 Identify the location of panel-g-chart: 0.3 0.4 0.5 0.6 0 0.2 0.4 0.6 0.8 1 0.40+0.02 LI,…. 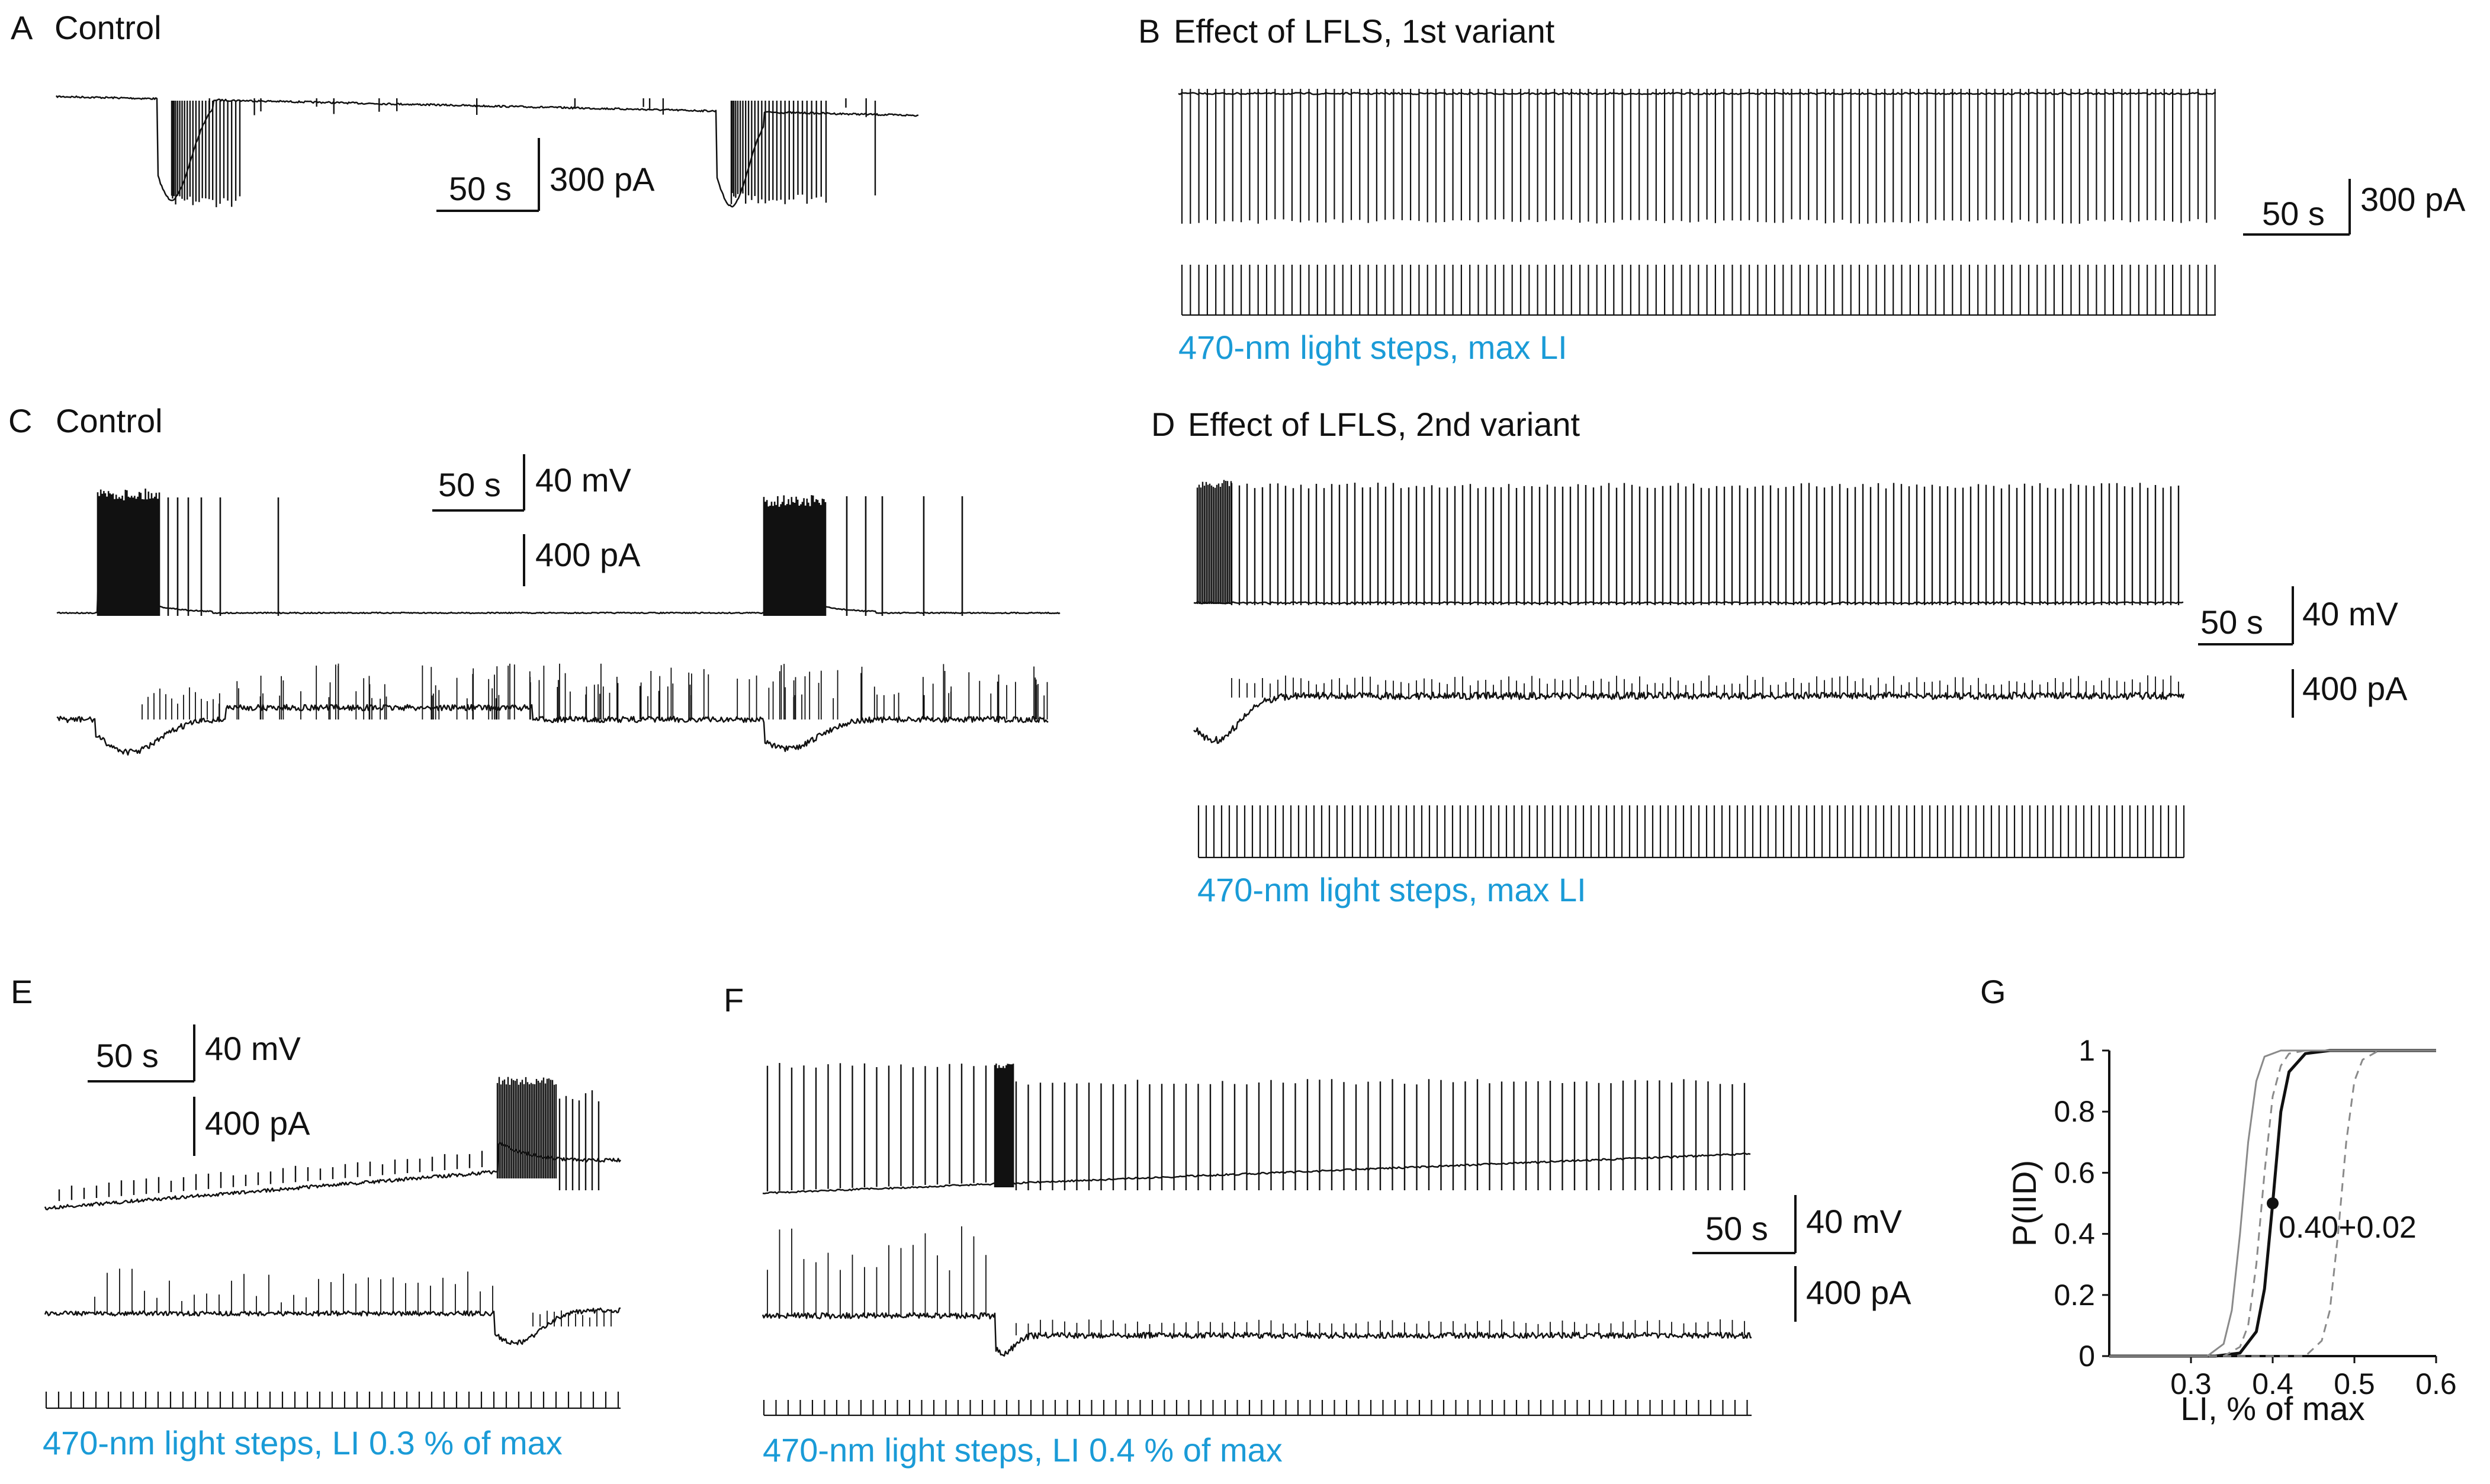
(2231, 1231).